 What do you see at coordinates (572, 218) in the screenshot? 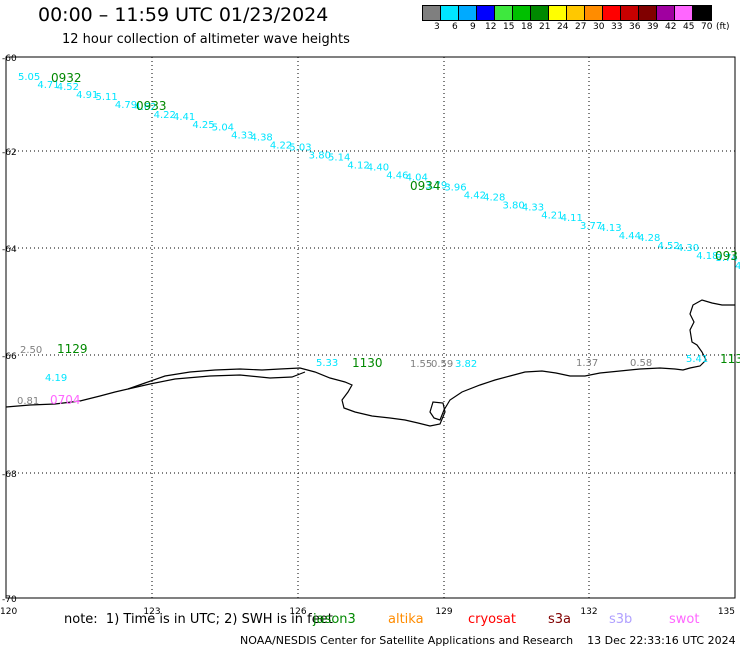
I see `swh-label: 4.11` at bounding box center [572, 218].